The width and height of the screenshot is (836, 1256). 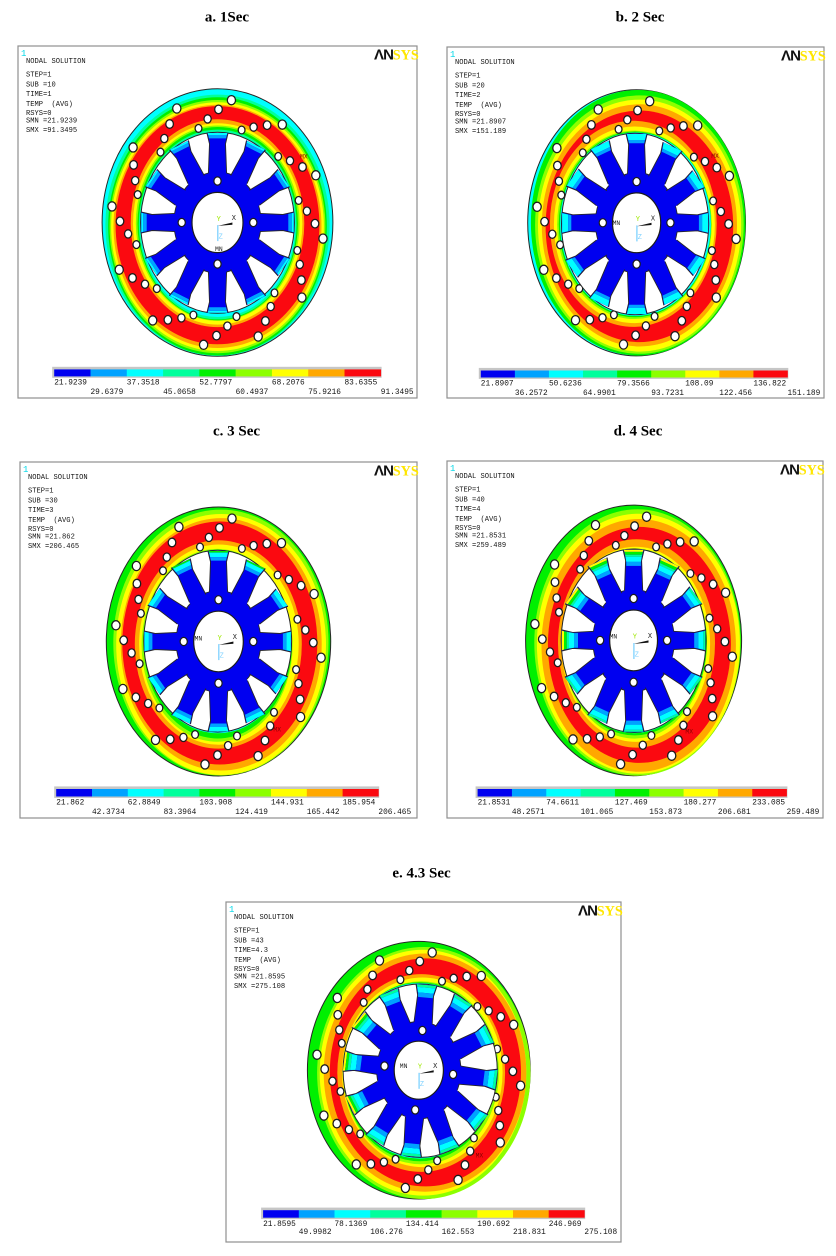 What do you see at coordinates (70, 383) in the screenshot?
I see `svg-text: 21.9239` at bounding box center [70, 383].